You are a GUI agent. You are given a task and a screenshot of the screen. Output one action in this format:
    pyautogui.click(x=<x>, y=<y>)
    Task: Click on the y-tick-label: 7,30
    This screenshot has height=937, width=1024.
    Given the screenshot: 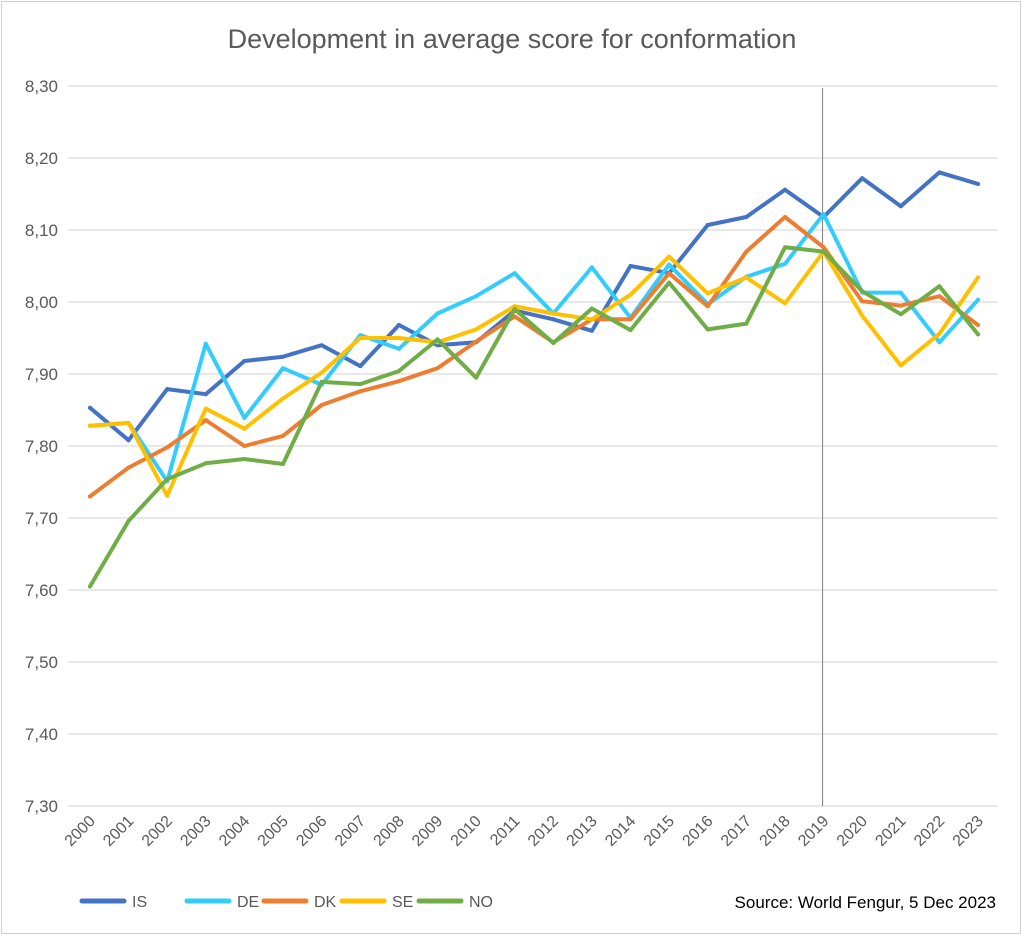 What is the action you would take?
    pyautogui.click(x=41, y=806)
    